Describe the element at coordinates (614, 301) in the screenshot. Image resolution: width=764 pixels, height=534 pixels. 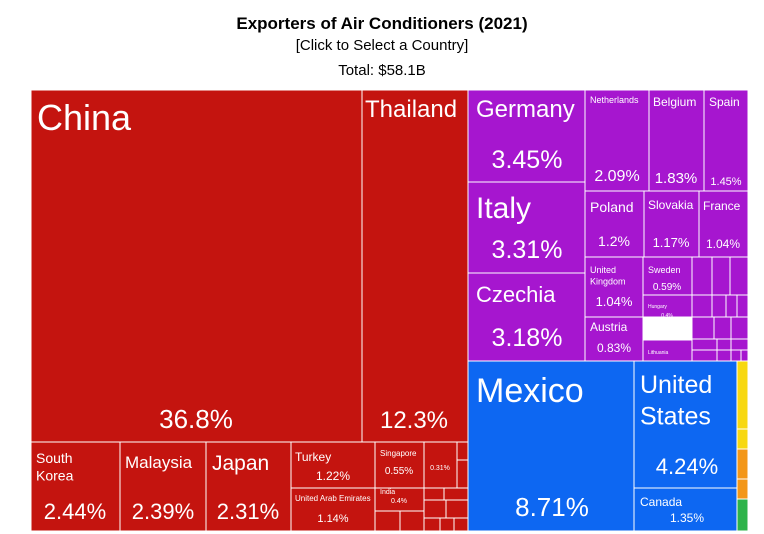
I see `value-united-kingdom: 1.04%` at that location.